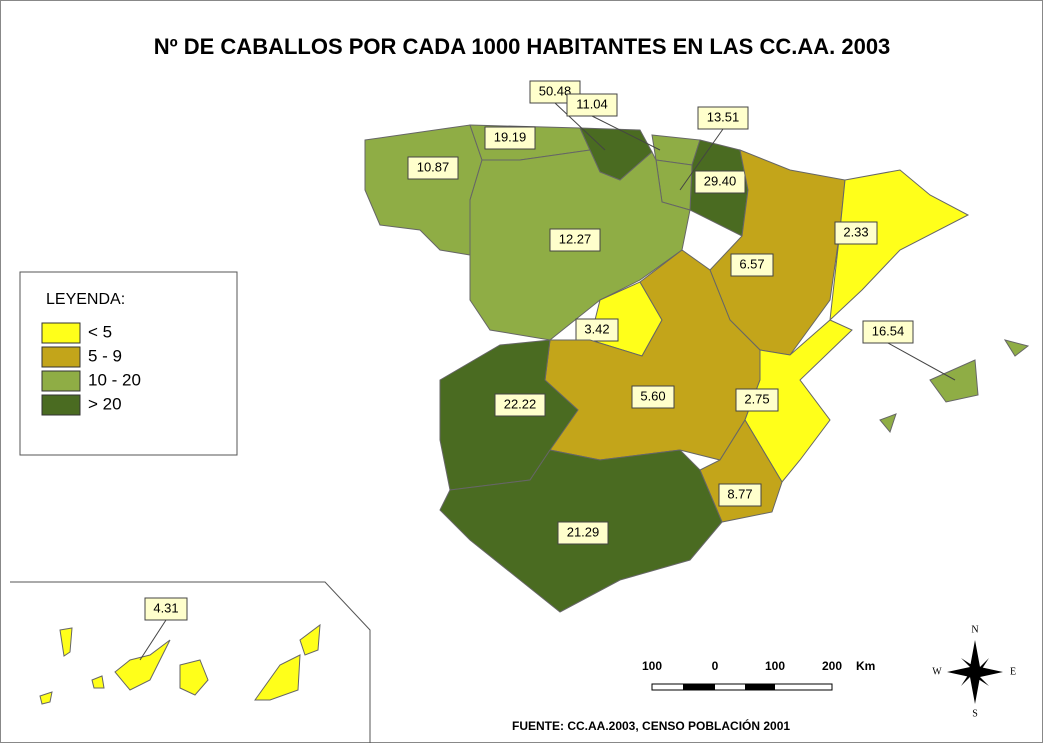  I want to click on value-label: 3.42, so click(596, 328).